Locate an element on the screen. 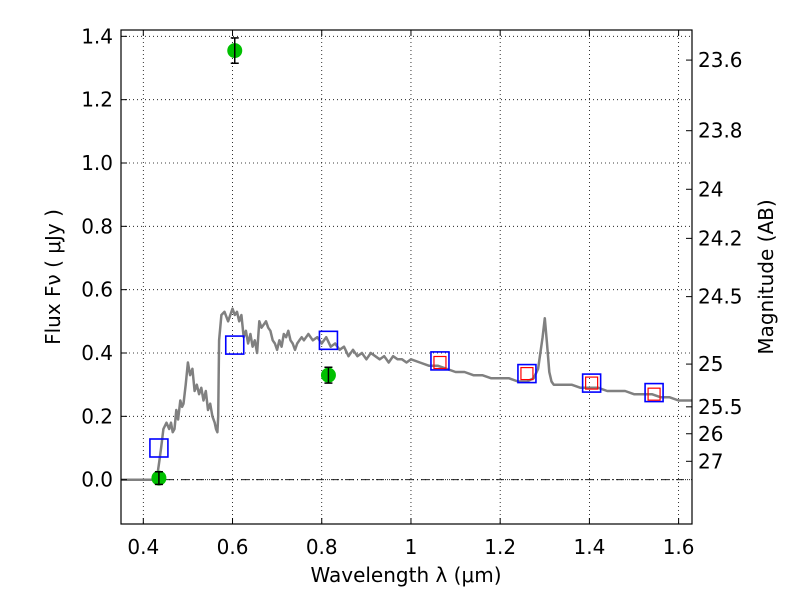  right-tick-label: 27 is located at coordinates (710, 461).